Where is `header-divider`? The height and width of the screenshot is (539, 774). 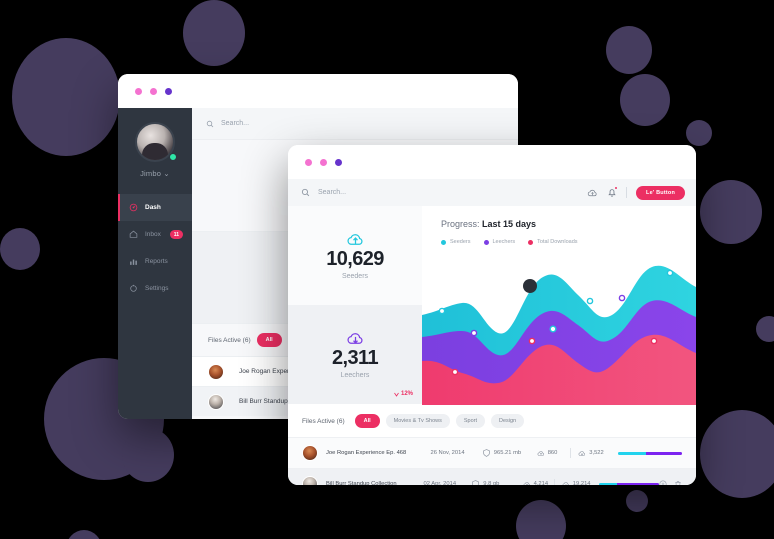 header-divider is located at coordinates (627, 192).